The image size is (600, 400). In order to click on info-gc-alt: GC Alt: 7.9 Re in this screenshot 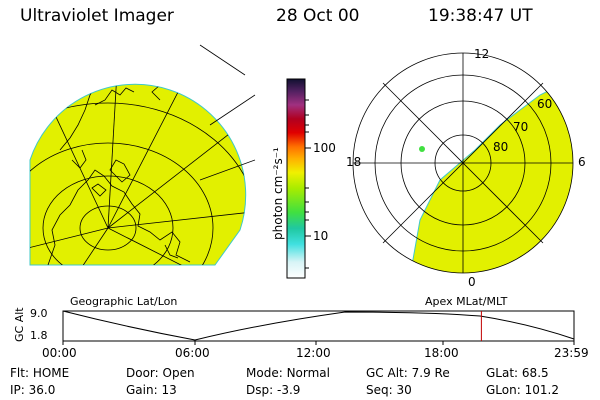, I will do `click(408, 373)`.